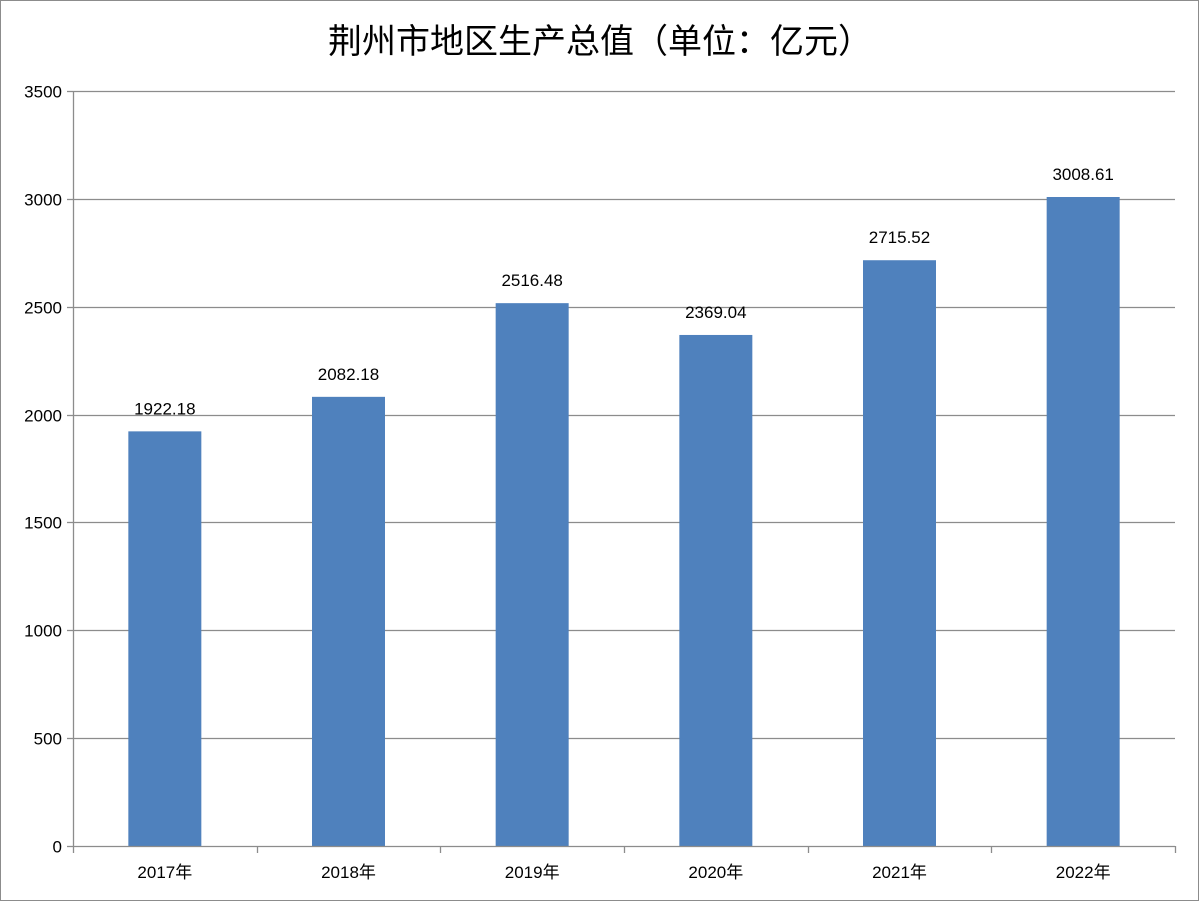 This screenshot has width=1199, height=902. Describe the element at coordinates (715, 872) in the screenshot. I see `x-tick-label-2020年: 2020年` at that location.